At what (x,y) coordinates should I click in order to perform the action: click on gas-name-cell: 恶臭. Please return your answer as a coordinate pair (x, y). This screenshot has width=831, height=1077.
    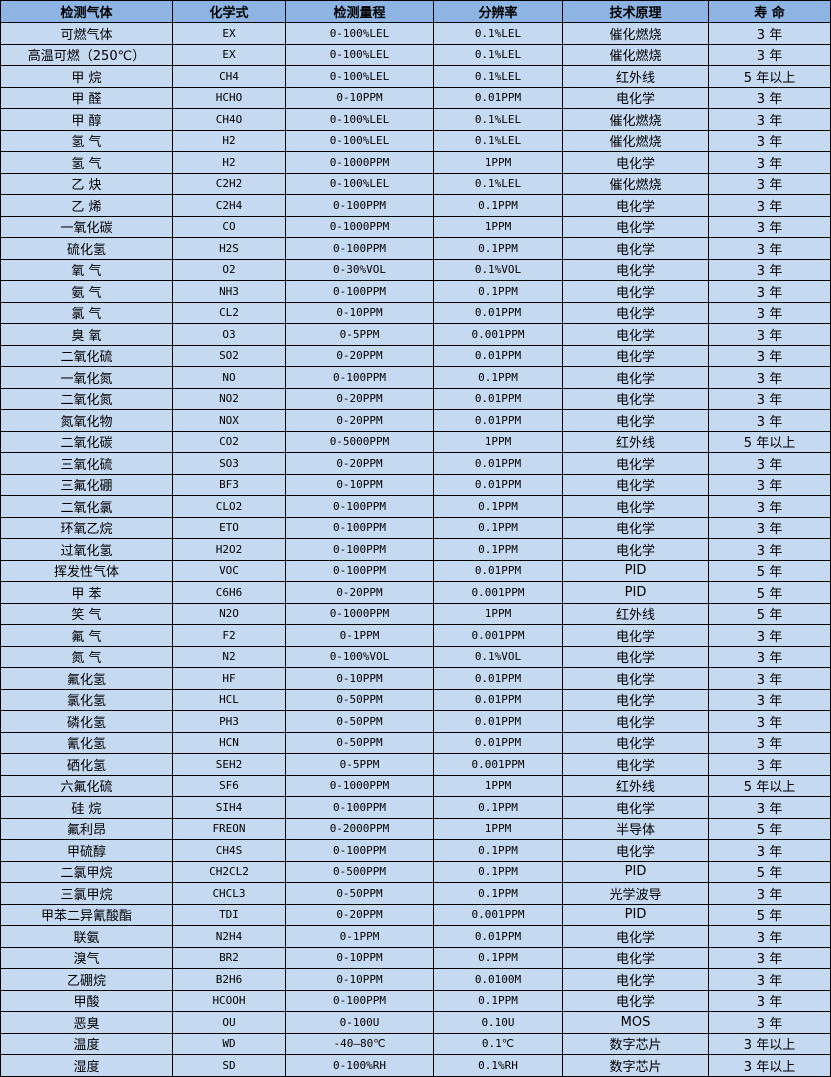
    Looking at the image, I should click on (86, 1022).